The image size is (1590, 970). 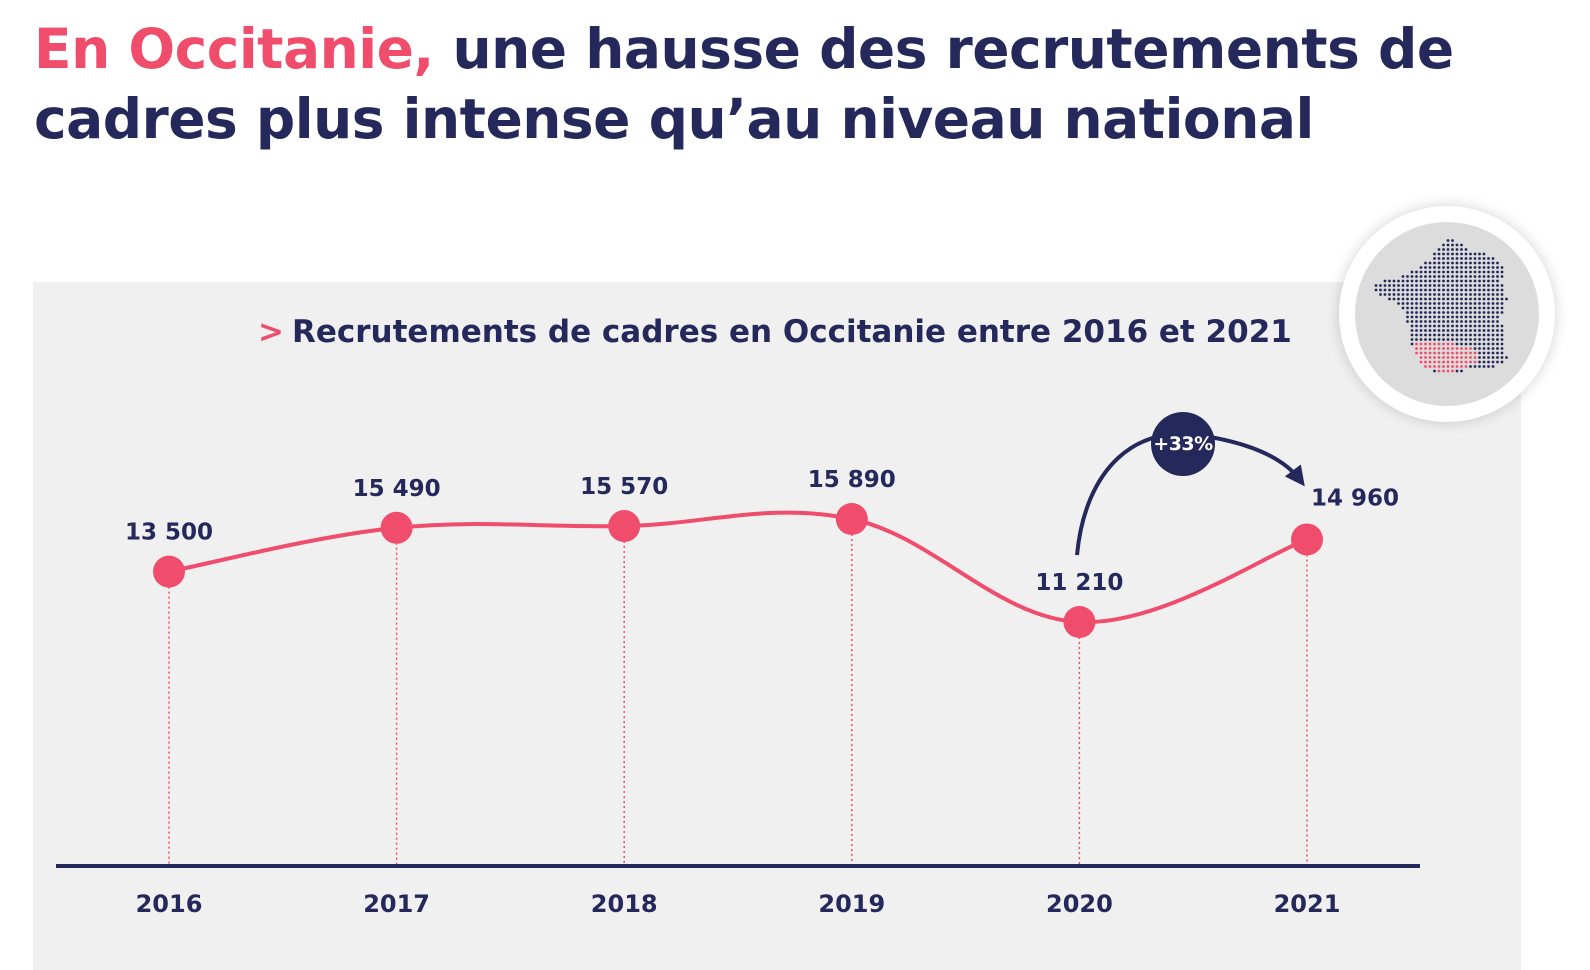 I want to click on x-tick-label: 2018, so click(x=624, y=904).